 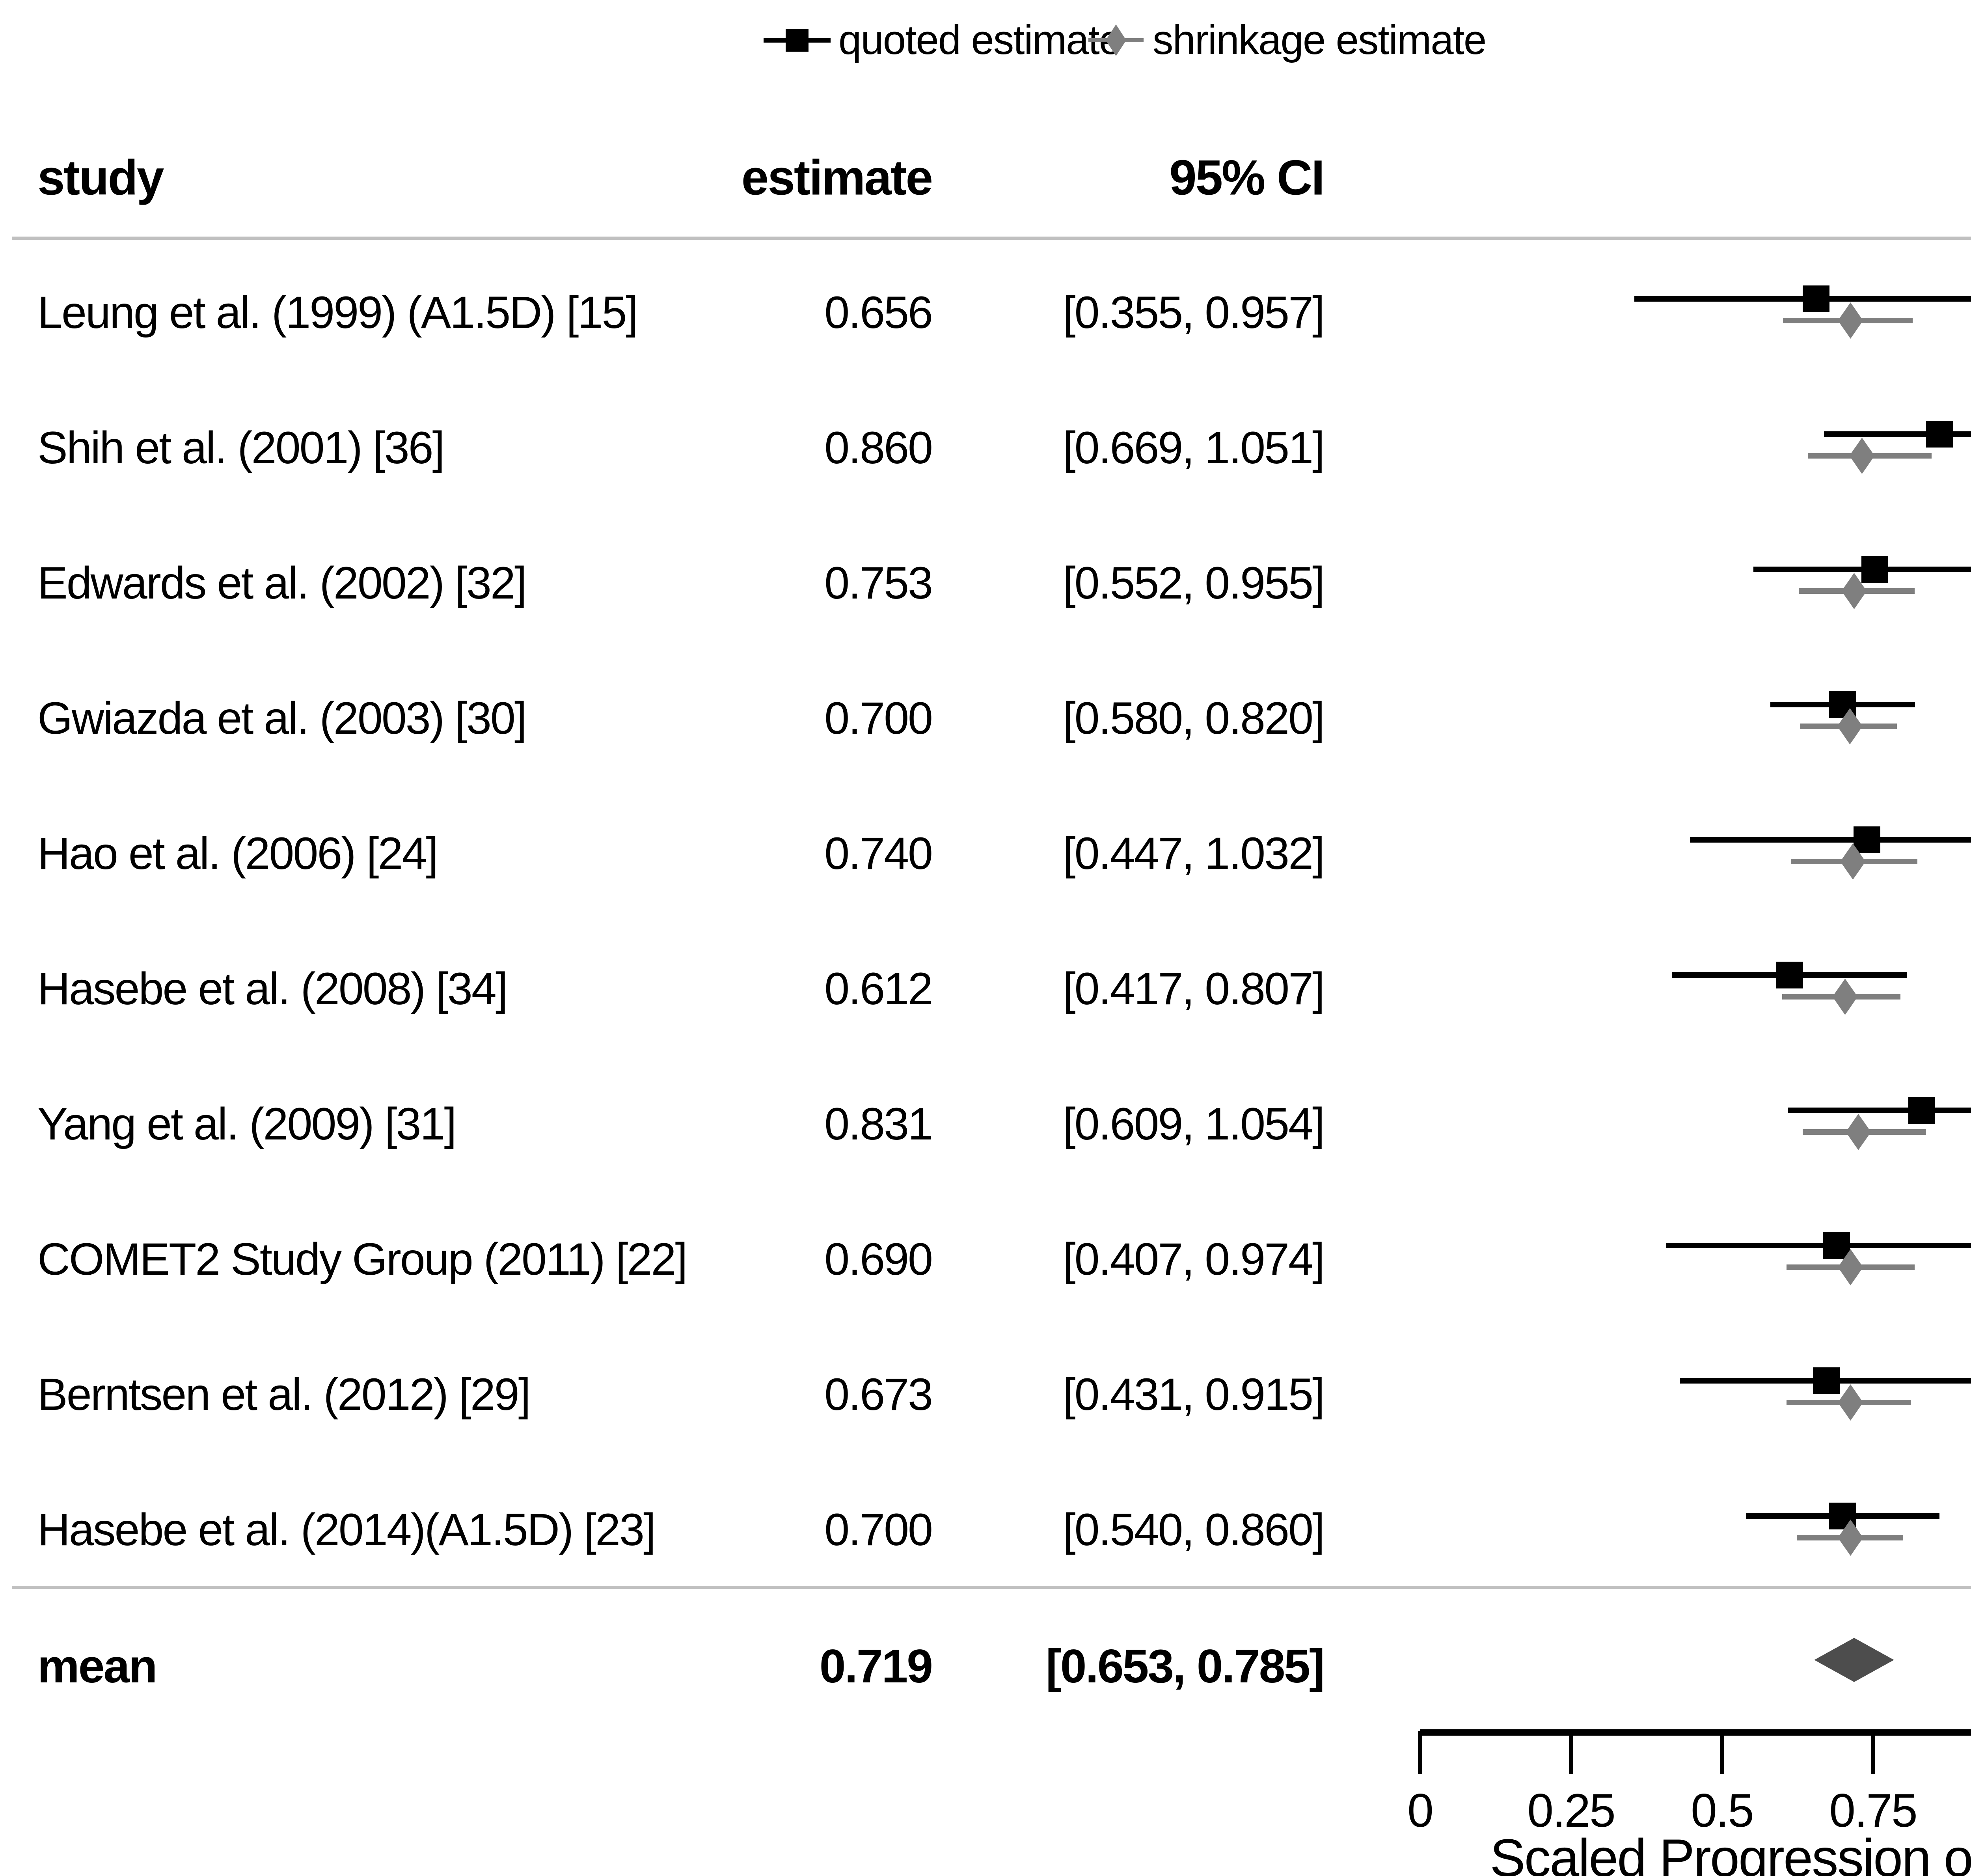 What do you see at coordinates (282, 583) in the screenshot?
I see `study-label: Edwards et al. (2002) [32]` at bounding box center [282, 583].